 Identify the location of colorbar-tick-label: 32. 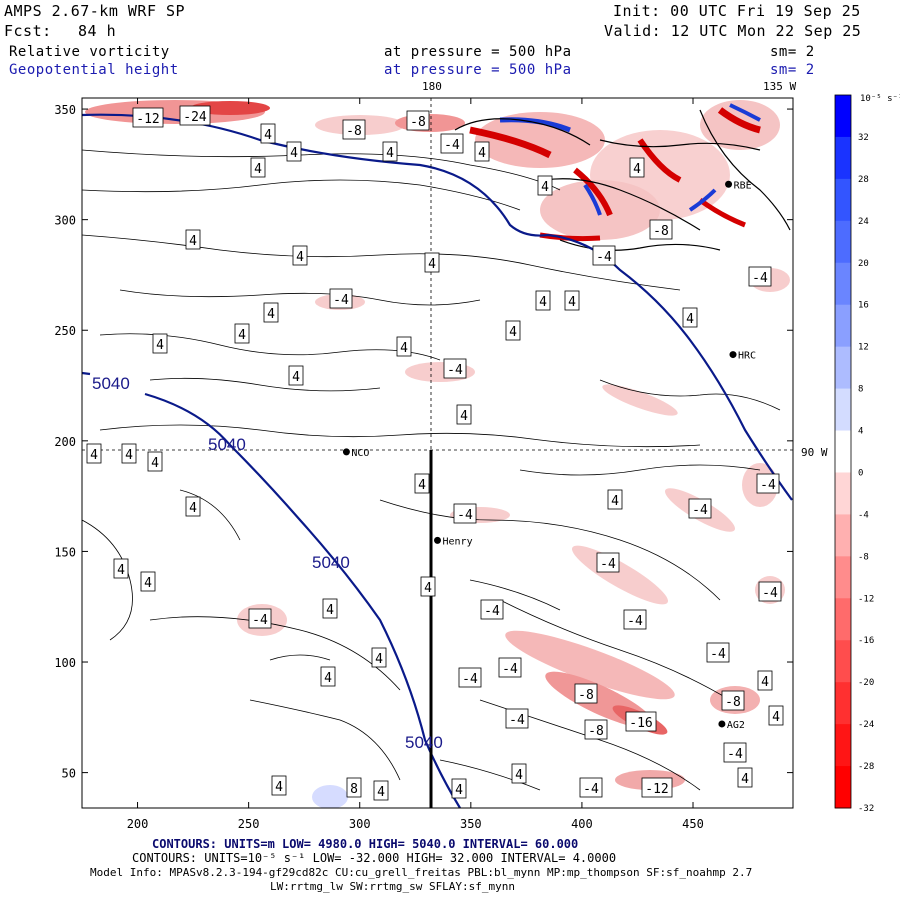
(863, 138).